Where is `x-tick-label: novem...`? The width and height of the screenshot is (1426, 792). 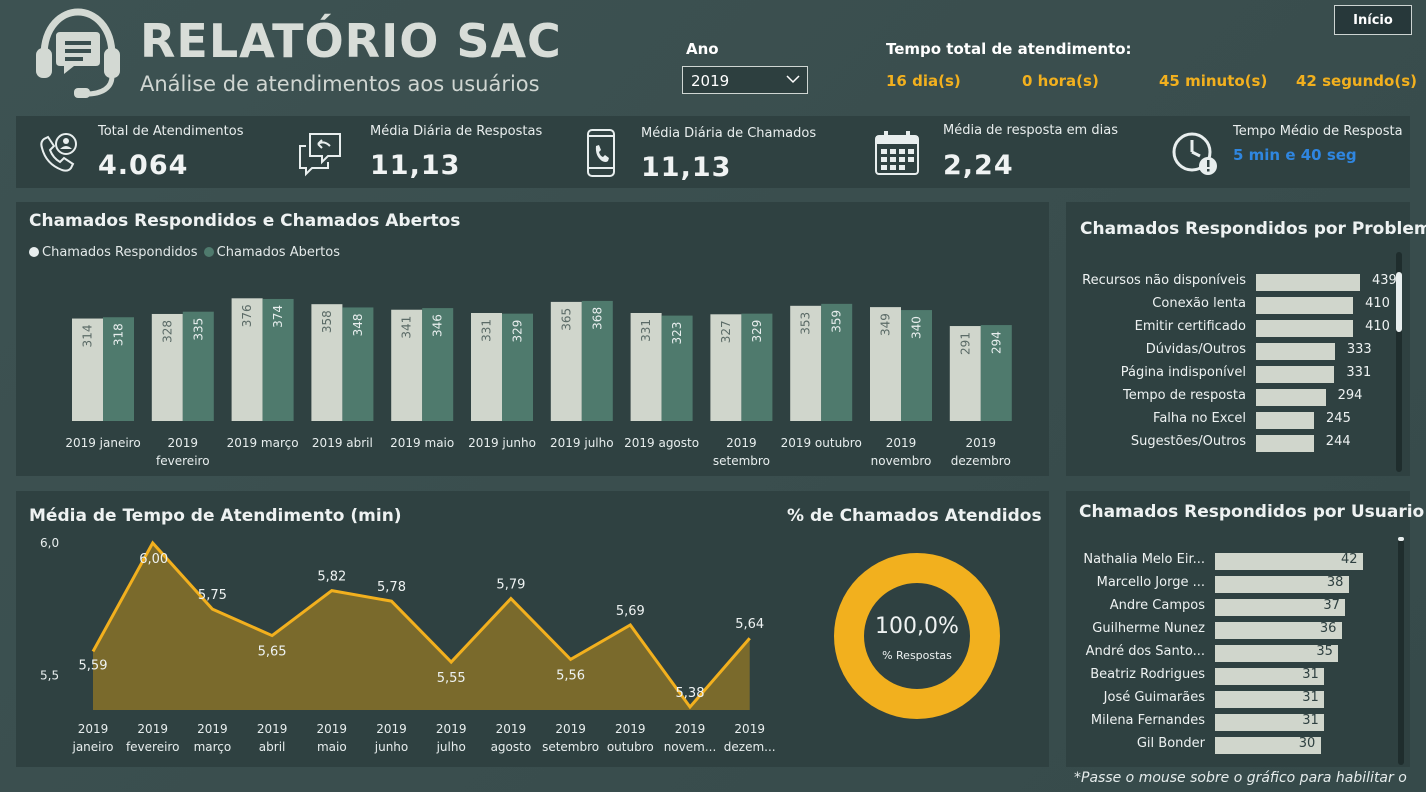 x-tick-label: novem... is located at coordinates (690, 747).